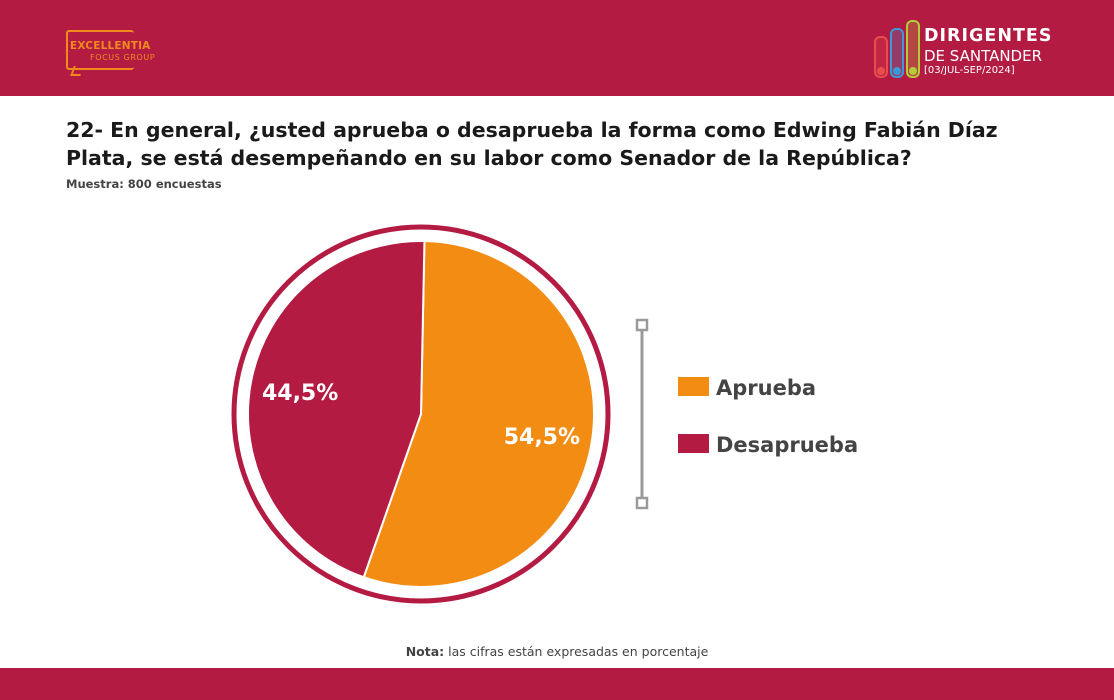 This screenshot has width=1114, height=700. I want to click on footnote-label: Nota:, so click(425, 651).